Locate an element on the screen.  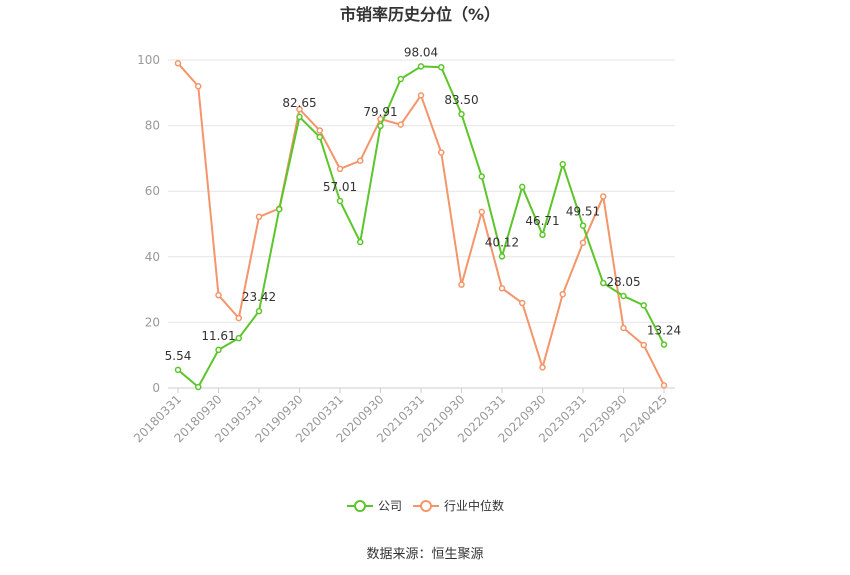
data-label: 79.91 is located at coordinates (380, 112).